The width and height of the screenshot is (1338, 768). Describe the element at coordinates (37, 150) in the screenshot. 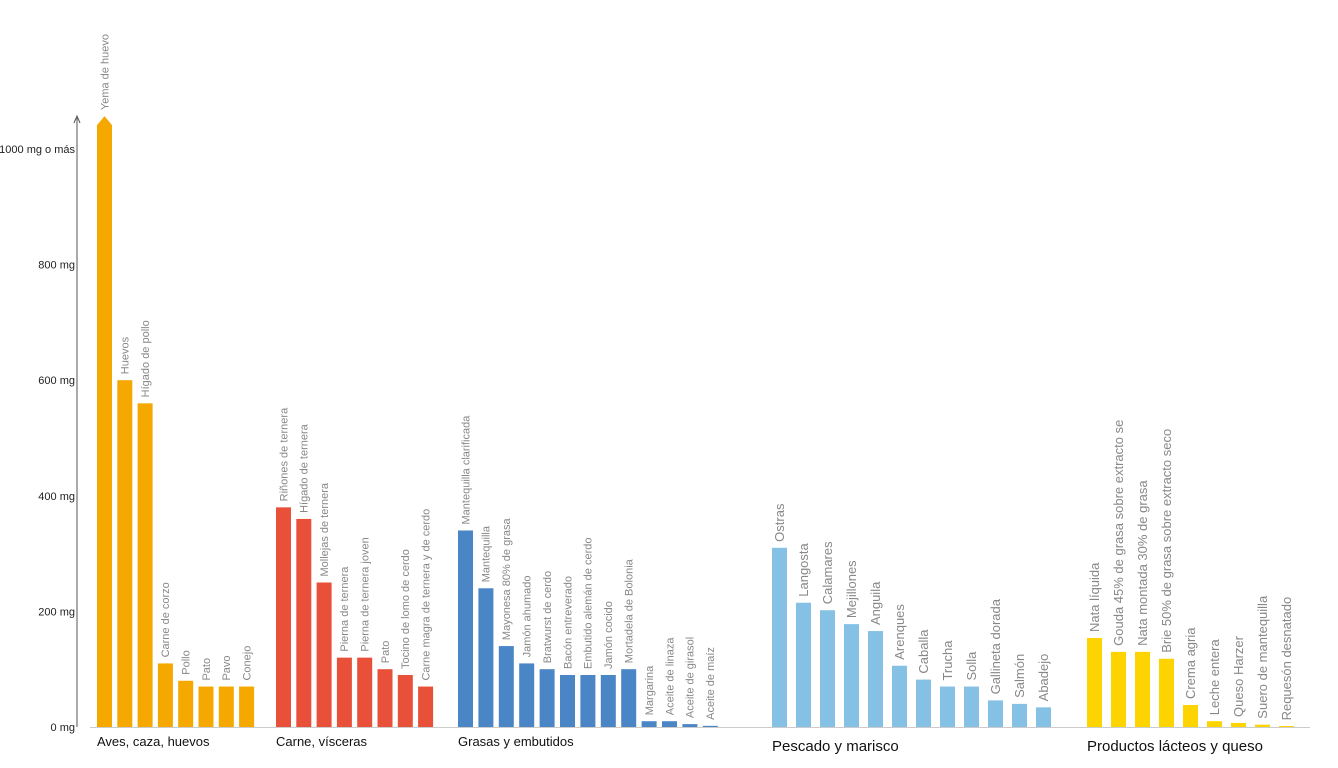

I see `y-tick-label: 1000 mg o más` at that location.